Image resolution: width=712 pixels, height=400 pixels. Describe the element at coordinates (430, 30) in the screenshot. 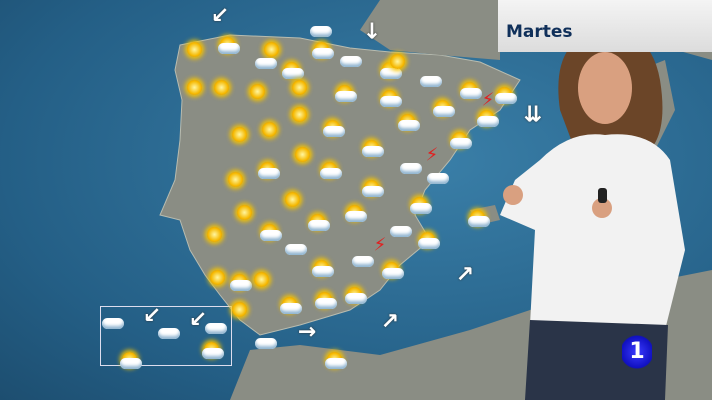

I see `france-land` at that location.